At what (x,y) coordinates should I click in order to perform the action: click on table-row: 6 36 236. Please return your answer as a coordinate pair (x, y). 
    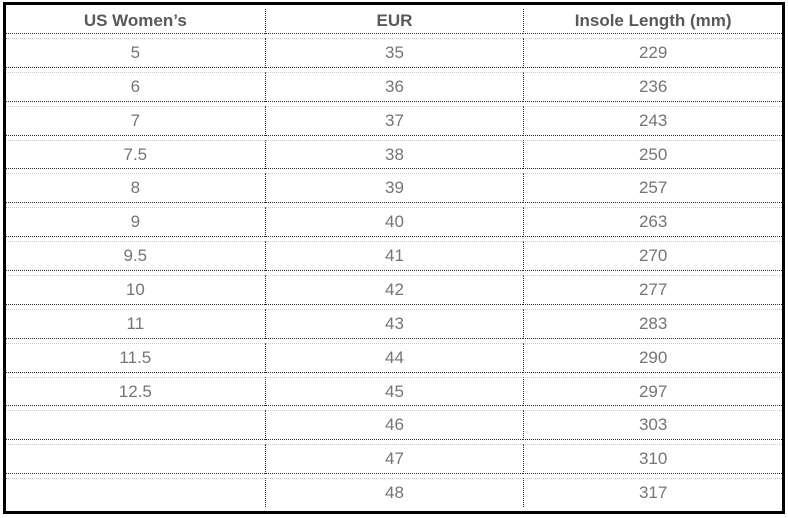
    Looking at the image, I should click on (394, 86).